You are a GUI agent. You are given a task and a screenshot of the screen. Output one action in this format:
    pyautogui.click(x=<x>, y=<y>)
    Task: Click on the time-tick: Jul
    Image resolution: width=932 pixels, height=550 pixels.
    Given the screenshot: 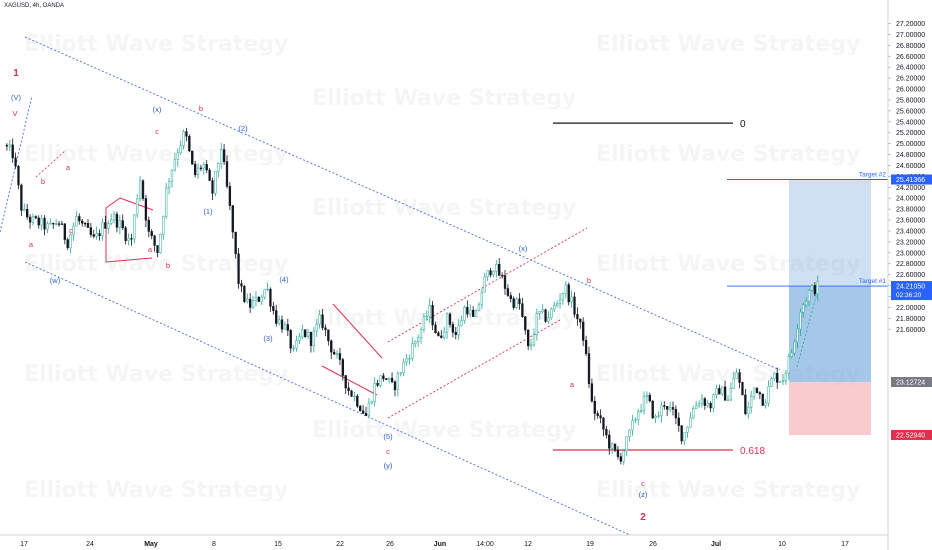 What is the action you would take?
    pyautogui.click(x=716, y=544)
    